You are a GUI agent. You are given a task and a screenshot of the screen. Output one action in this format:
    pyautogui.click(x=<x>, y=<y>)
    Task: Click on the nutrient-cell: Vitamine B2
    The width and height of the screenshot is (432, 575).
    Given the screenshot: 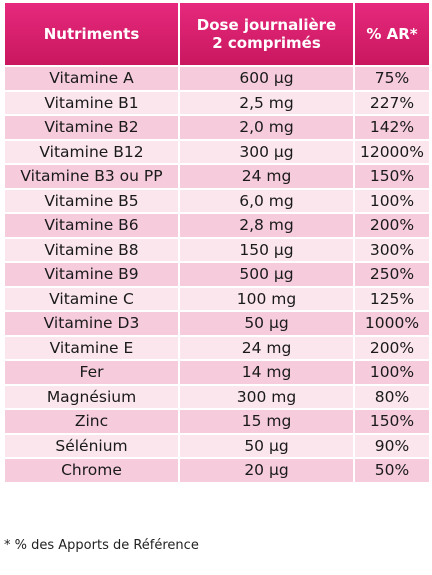 What is the action you would take?
    pyautogui.click(x=91, y=127)
    